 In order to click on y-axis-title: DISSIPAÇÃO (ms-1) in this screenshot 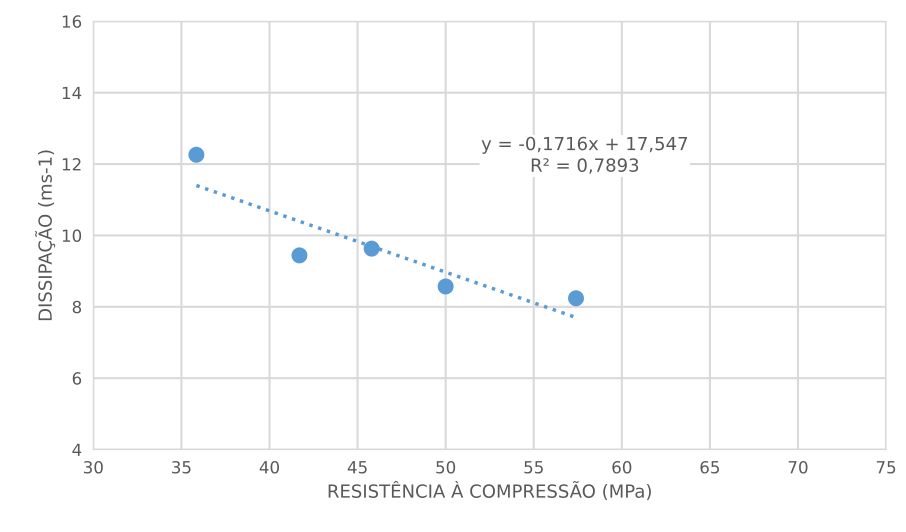, I will do `click(45, 235)`.